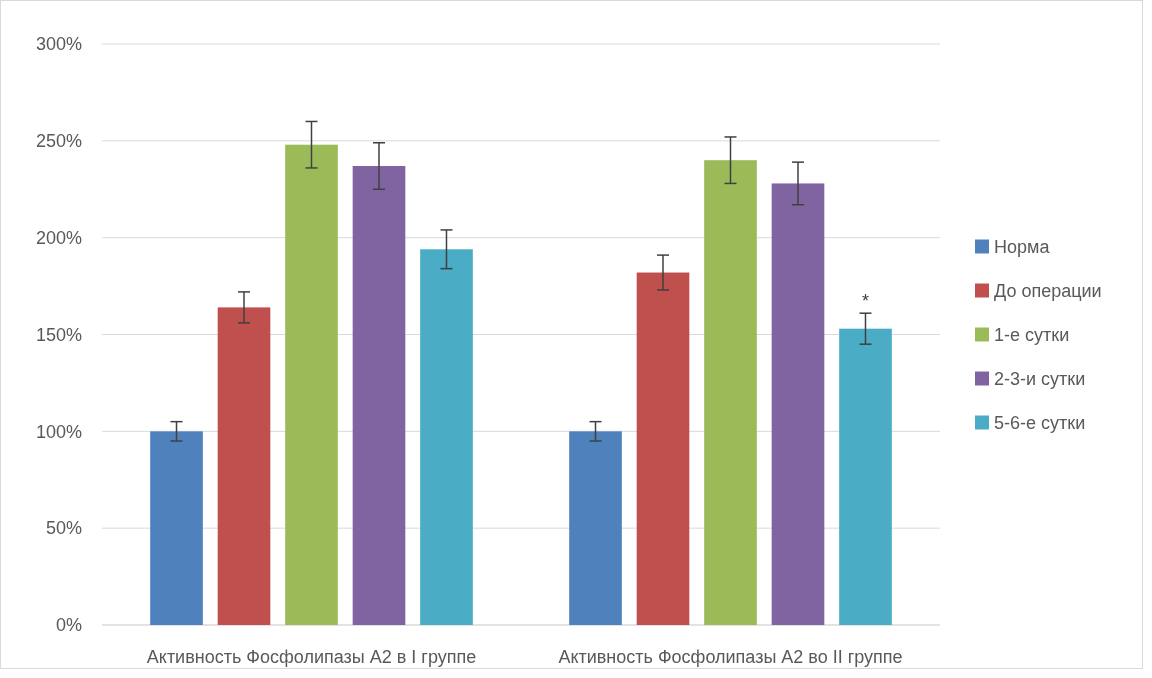  What do you see at coordinates (865, 301) in the screenshot?
I see `annotation: *` at bounding box center [865, 301].